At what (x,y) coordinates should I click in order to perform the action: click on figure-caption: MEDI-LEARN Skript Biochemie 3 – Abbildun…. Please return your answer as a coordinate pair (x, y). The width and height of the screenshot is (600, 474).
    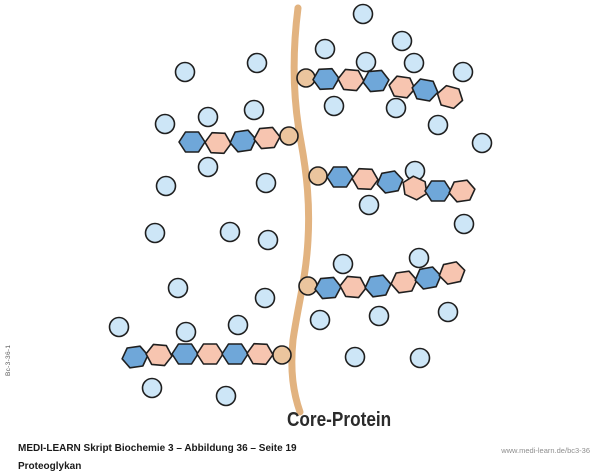
    Looking at the image, I should click on (157, 448).